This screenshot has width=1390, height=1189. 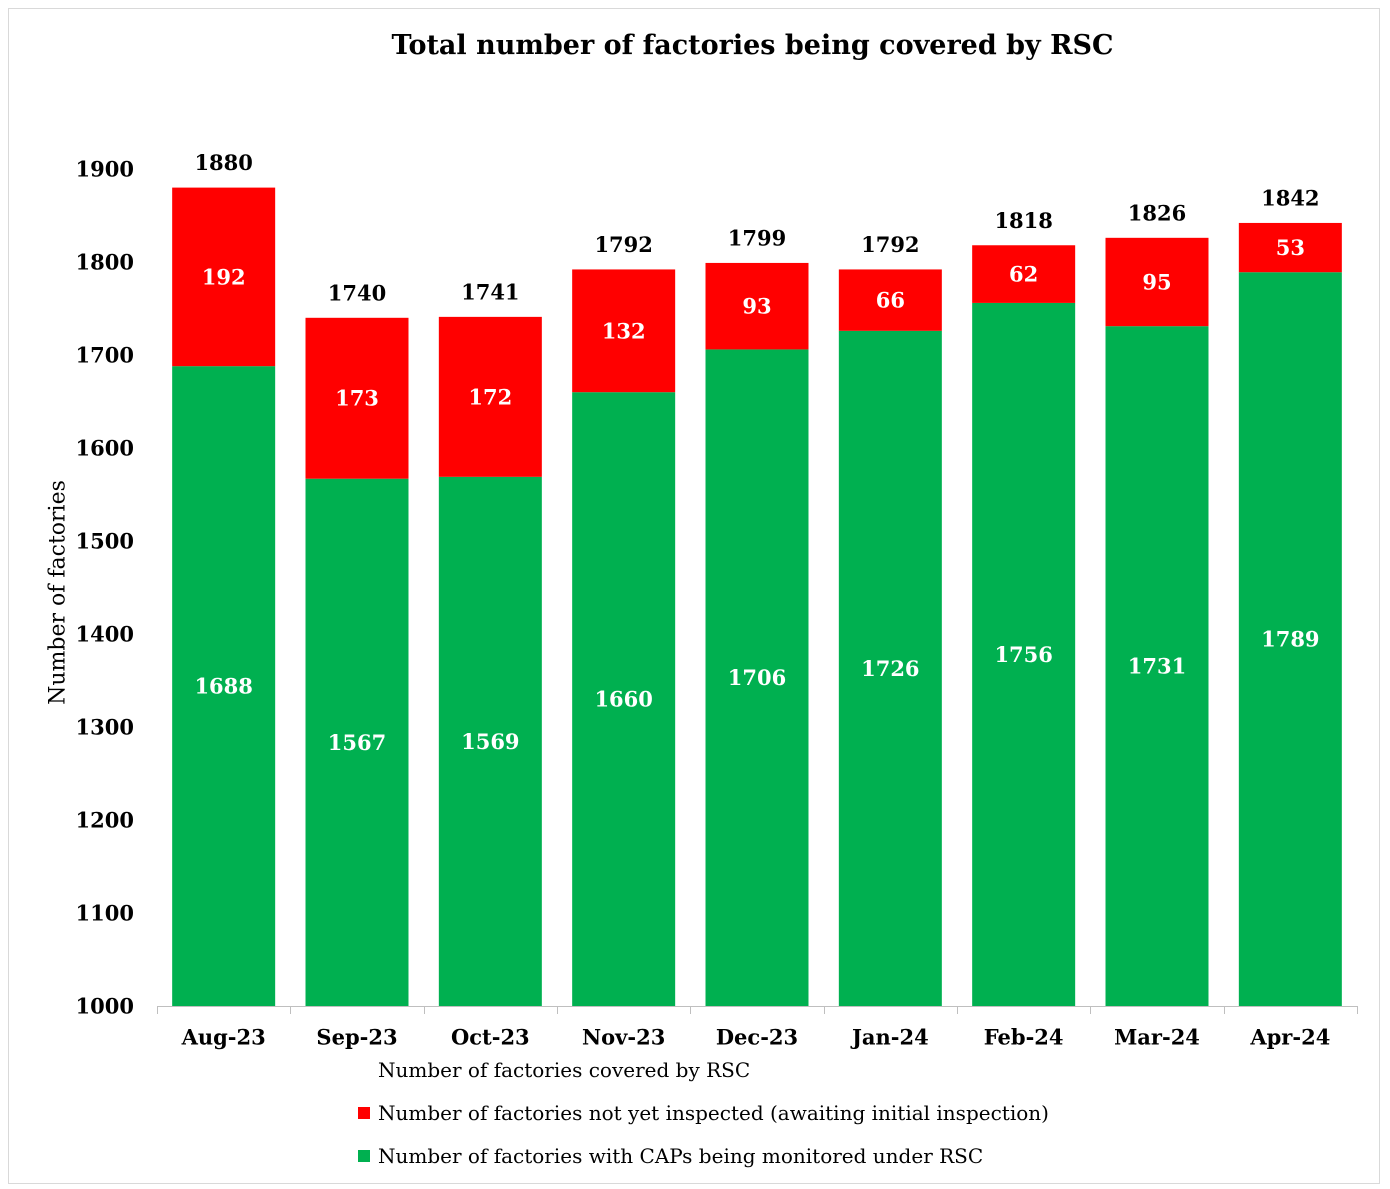 I want to click on data-label-not-inspected: 173, so click(x=357, y=398).